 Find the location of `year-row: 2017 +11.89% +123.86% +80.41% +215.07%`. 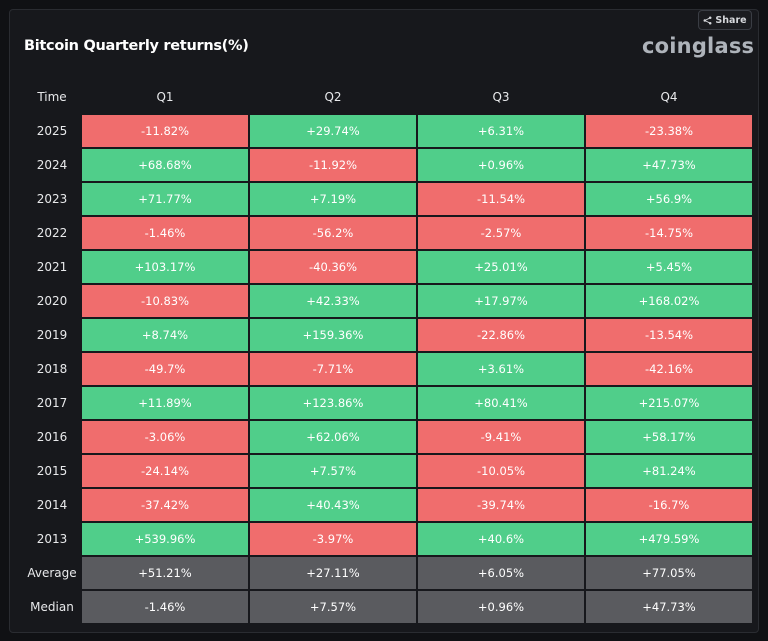

year-row: 2017 +11.89% +123.86% +80.41% +215.07% is located at coordinates (388, 403).